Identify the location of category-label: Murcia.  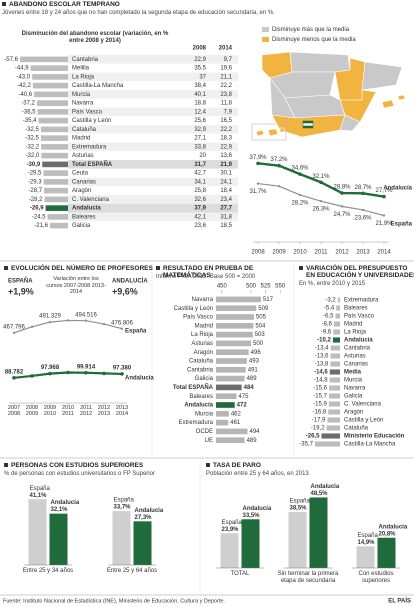
(204, 414).